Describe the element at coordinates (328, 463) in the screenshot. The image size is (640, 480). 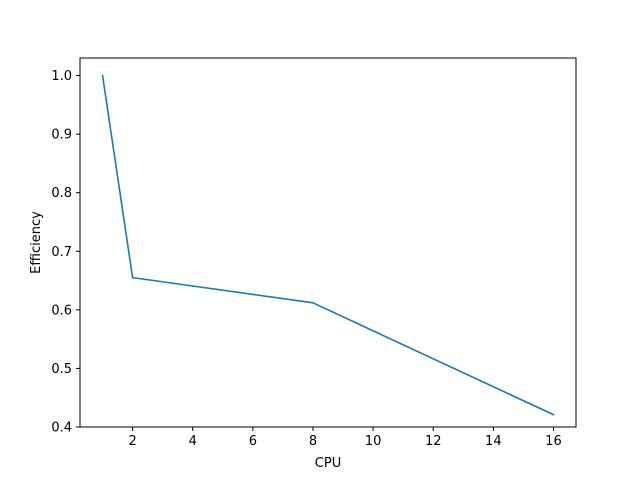
I see `x-axis-label: CPU` at that location.